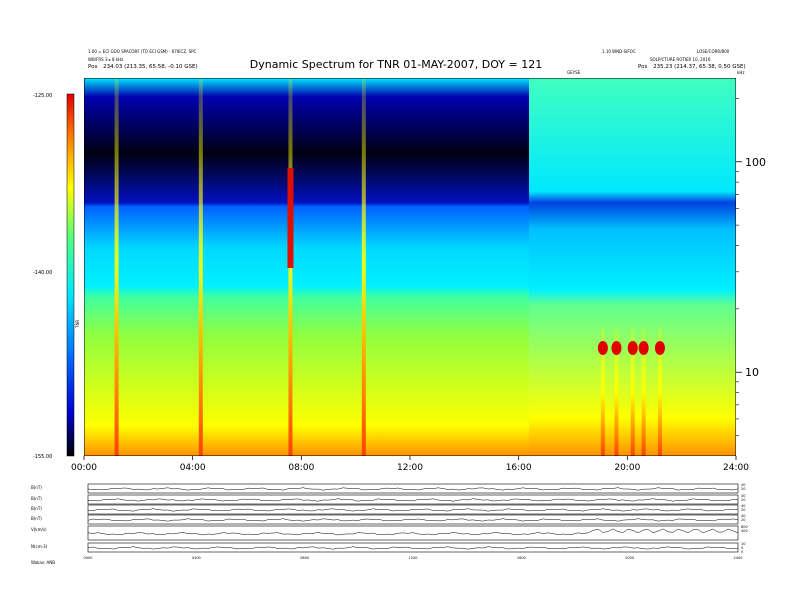  Describe the element at coordinates (736, 468) in the screenshot. I see `x-tick-label: 24:00` at that location.